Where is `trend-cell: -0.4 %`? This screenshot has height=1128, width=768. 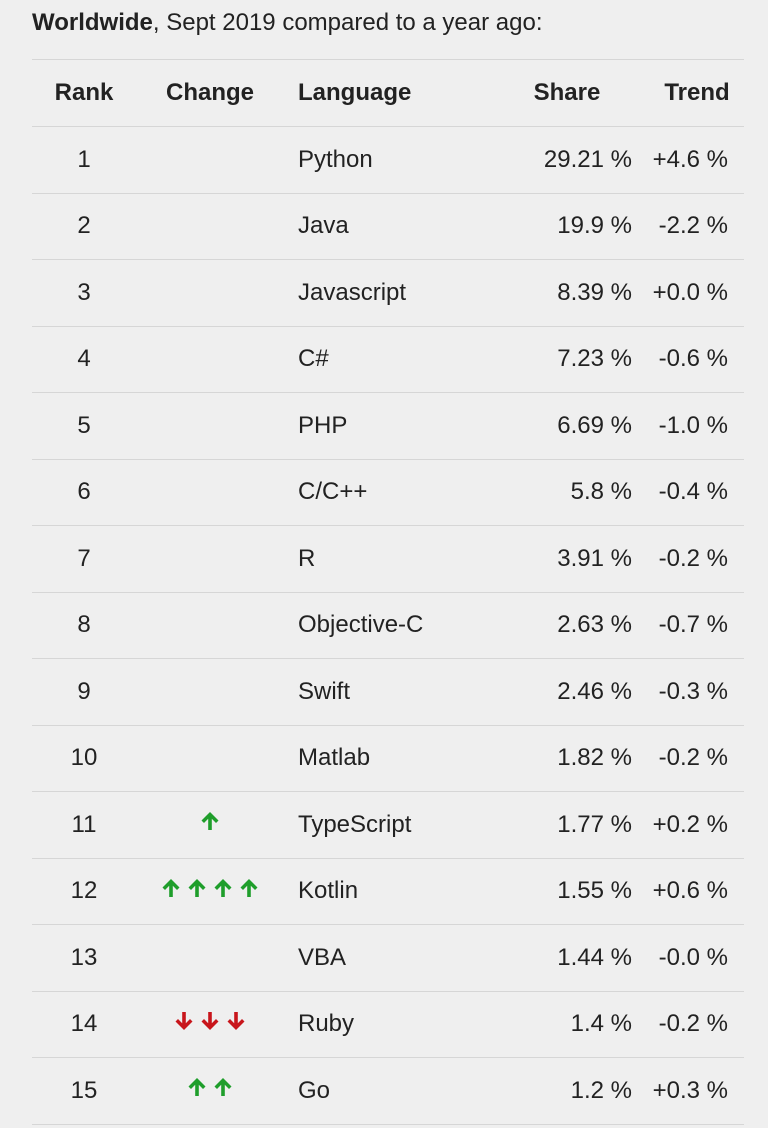 trend-cell: -0.4 % is located at coordinates (688, 492).